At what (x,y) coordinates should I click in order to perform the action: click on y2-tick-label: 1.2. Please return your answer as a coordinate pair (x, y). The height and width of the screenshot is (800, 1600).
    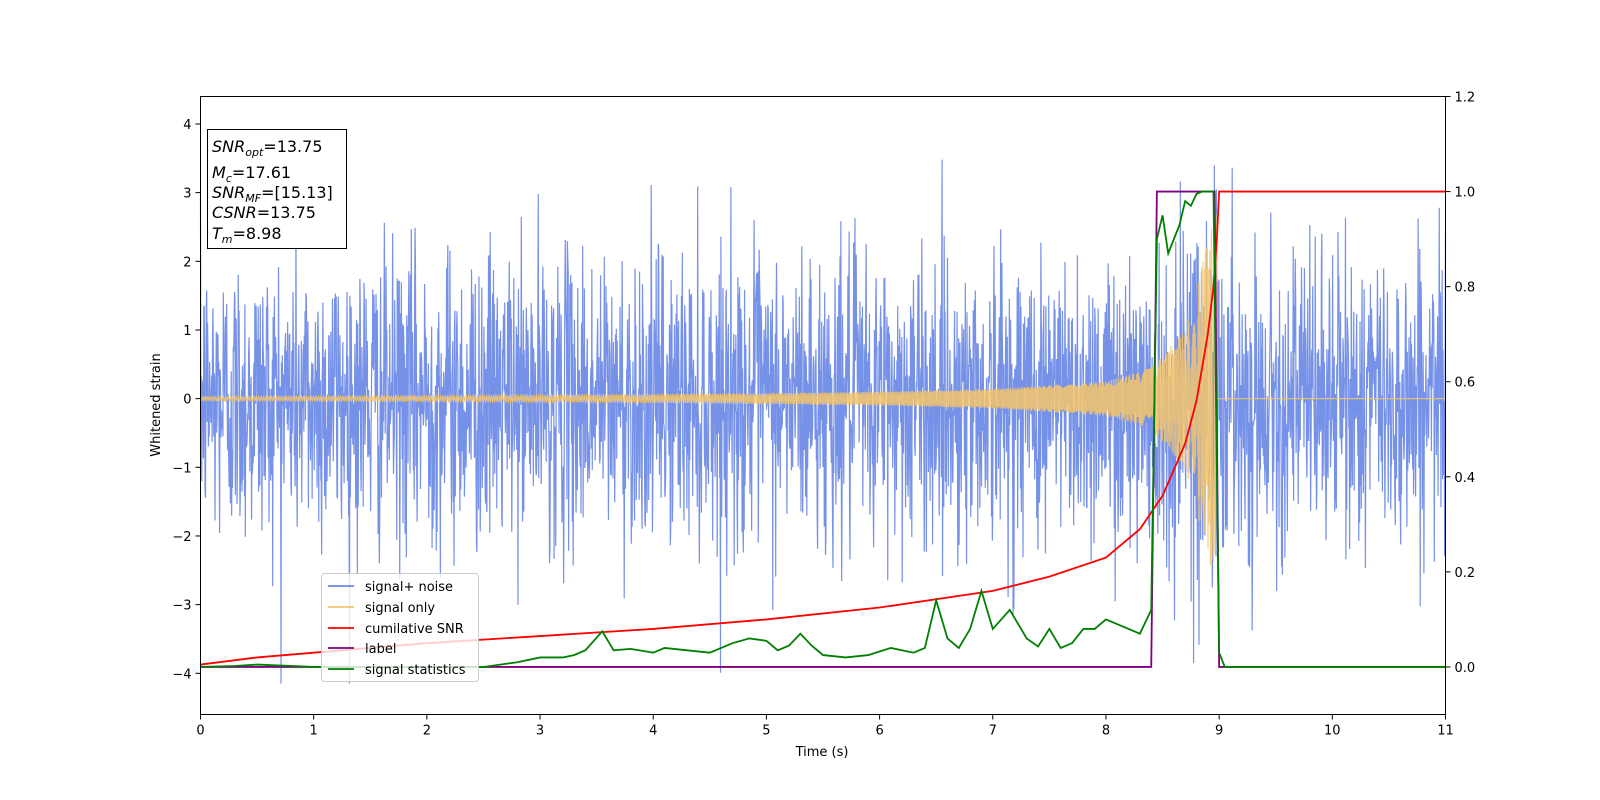
    Looking at the image, I should click on (1465, 98).